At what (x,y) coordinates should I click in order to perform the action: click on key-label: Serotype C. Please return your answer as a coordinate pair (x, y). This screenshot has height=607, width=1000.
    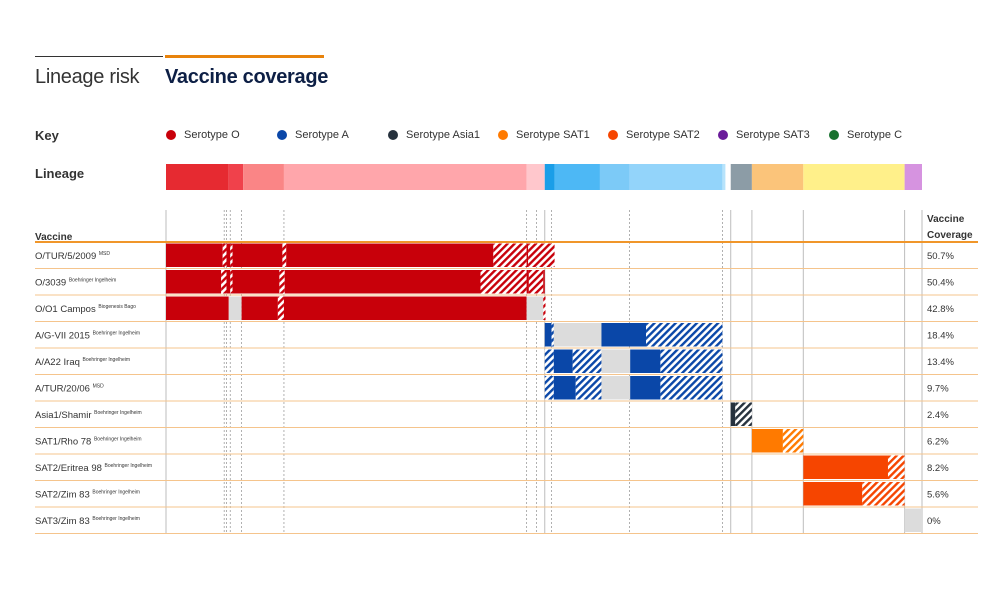
    Looking at the image, I should click on (875, 135).